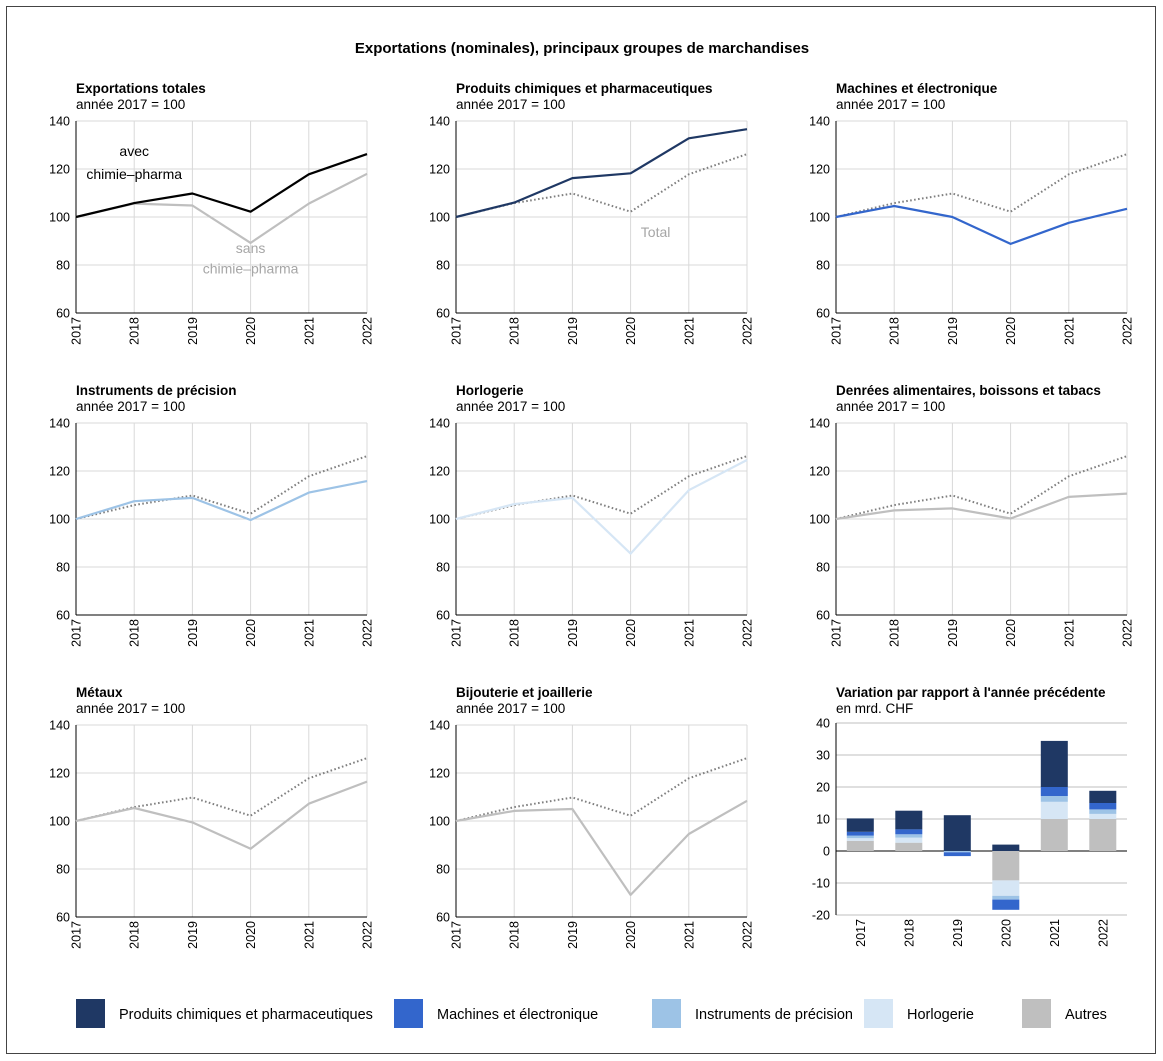  What do you see at coordinates (968, 390) in the screenshot?
I see `panel-title: Denrées alimentaires, boissons et tabacs` at bounding box center [968, 390].